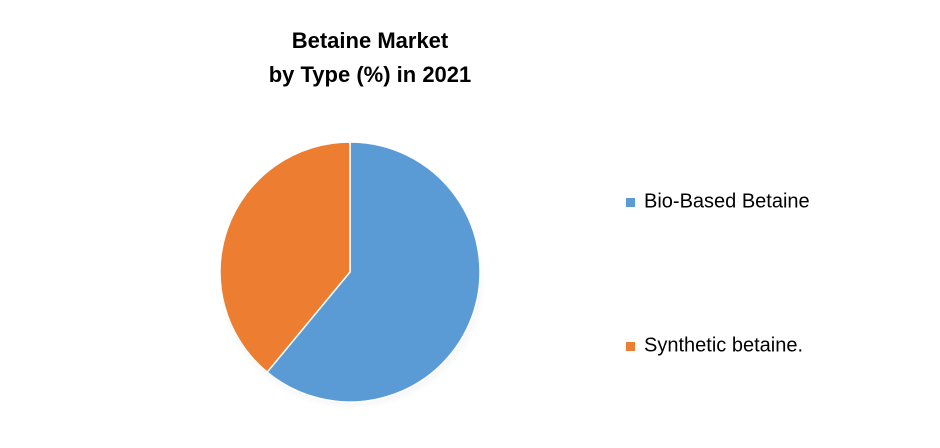 This screenshot has height=448, width=940. I want to click on chart-title: Betaine Market, so click(370, 40).